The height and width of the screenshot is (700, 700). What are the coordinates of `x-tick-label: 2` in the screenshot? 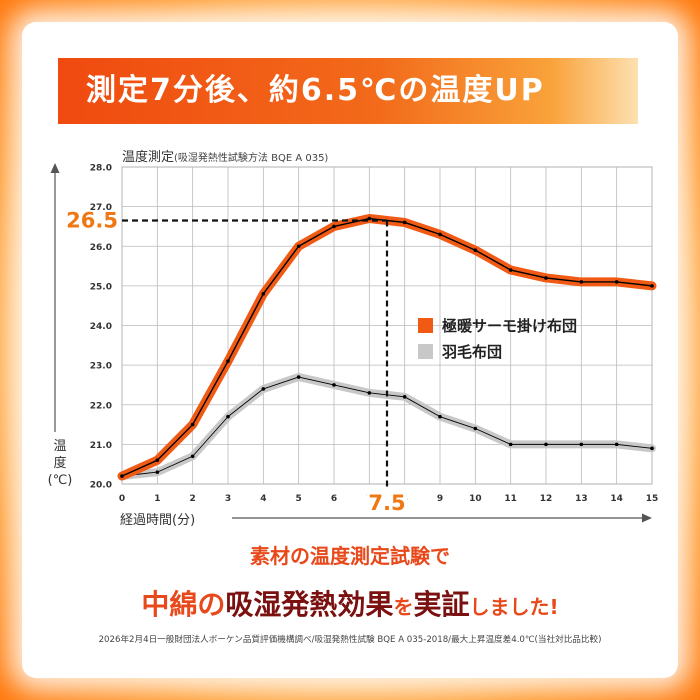 It's located at (193, 499).